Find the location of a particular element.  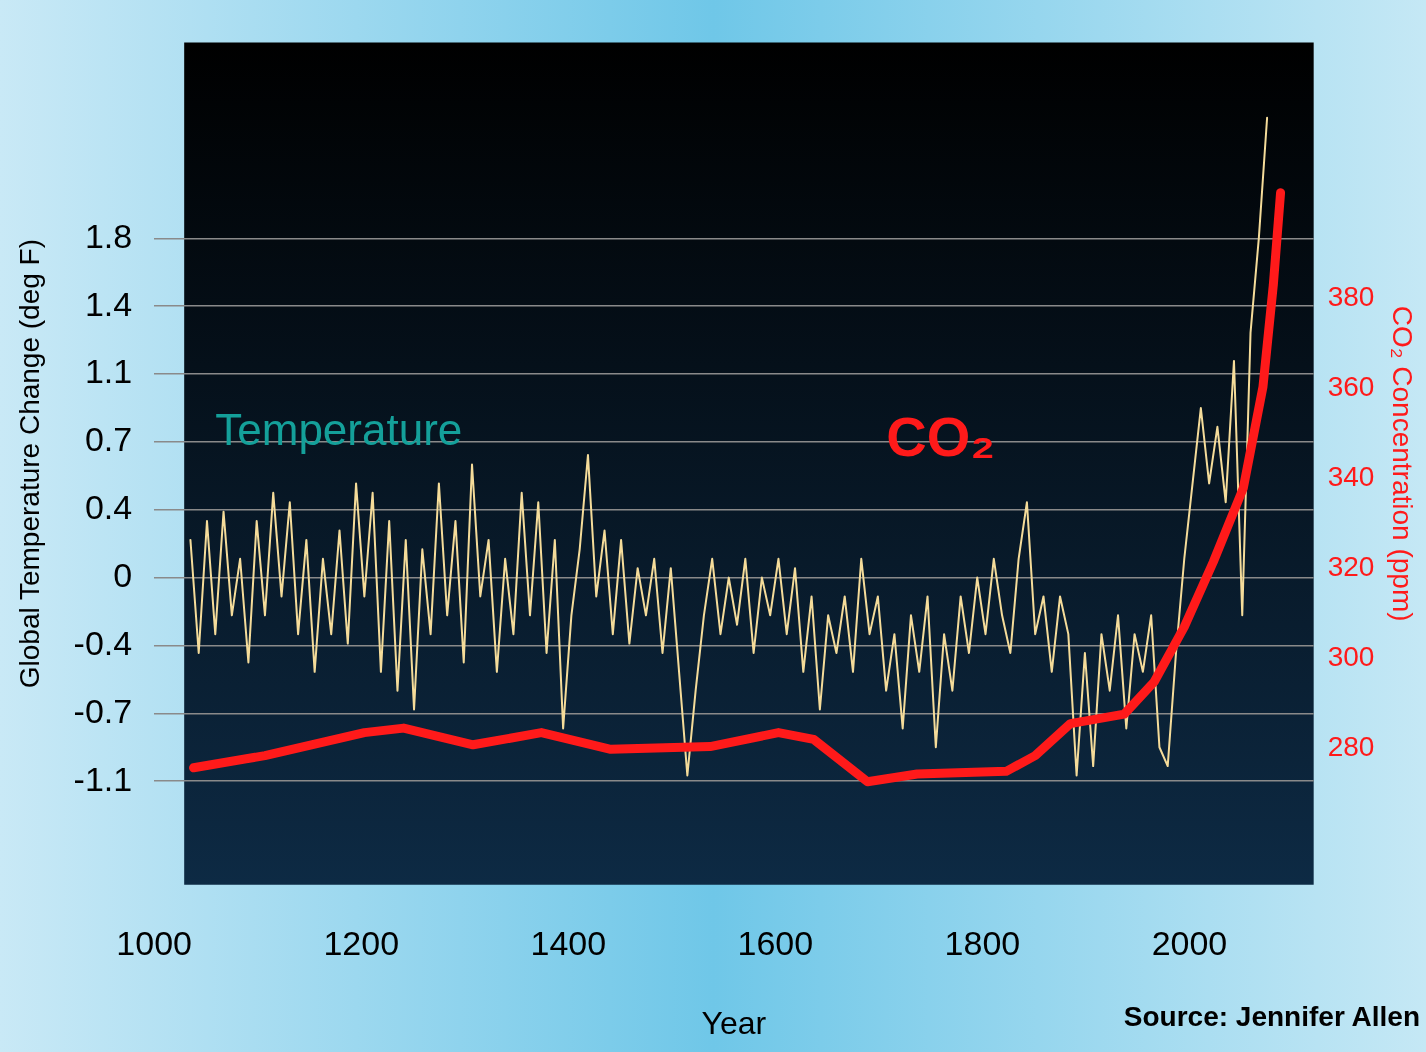

y-tick-label: 0.4 is located at coordinates (108, 507).